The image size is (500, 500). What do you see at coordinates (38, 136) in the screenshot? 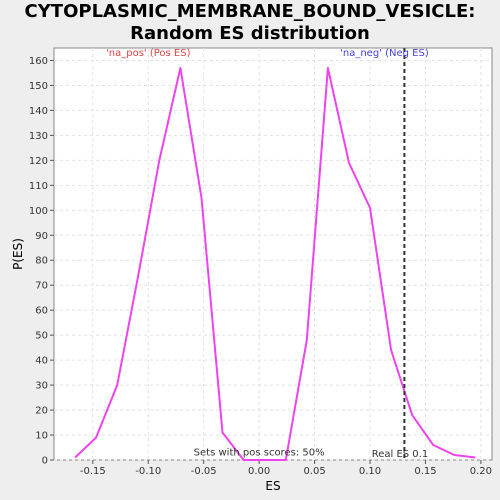
I see `y-tick-label: 130` at bounding box center [38, 136].